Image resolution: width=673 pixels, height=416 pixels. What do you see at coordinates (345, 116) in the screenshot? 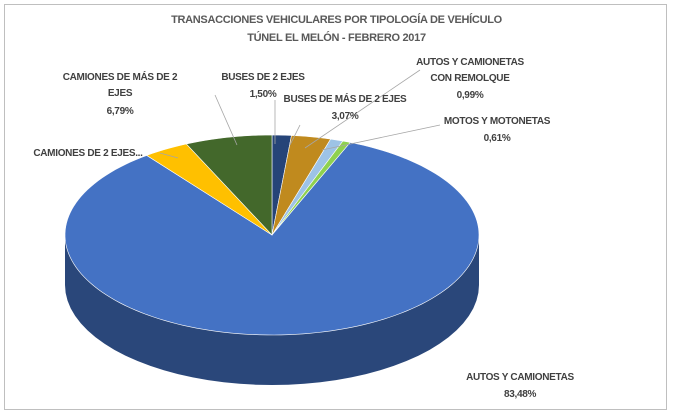
I see `value-label: 3,07%` at bounding box center [345, 116].